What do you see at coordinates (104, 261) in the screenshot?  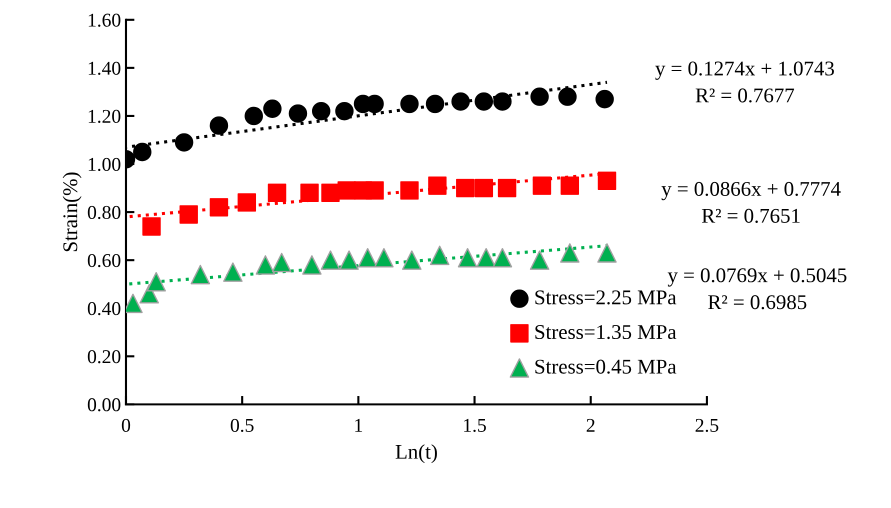 I see `y-tick-label: 0.60` at bounding box center [104, 261].